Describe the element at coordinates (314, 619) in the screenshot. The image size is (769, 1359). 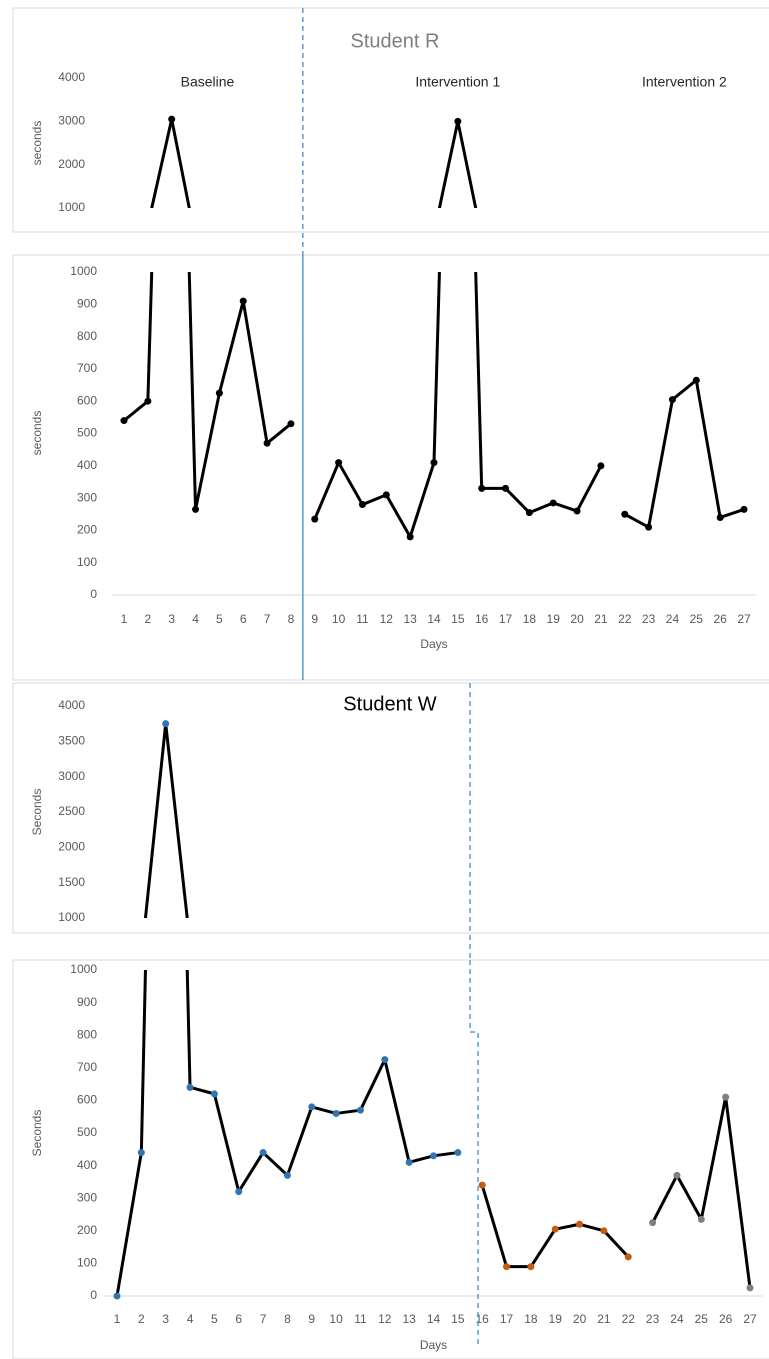
I see `x-tick-label: 9` at that location.